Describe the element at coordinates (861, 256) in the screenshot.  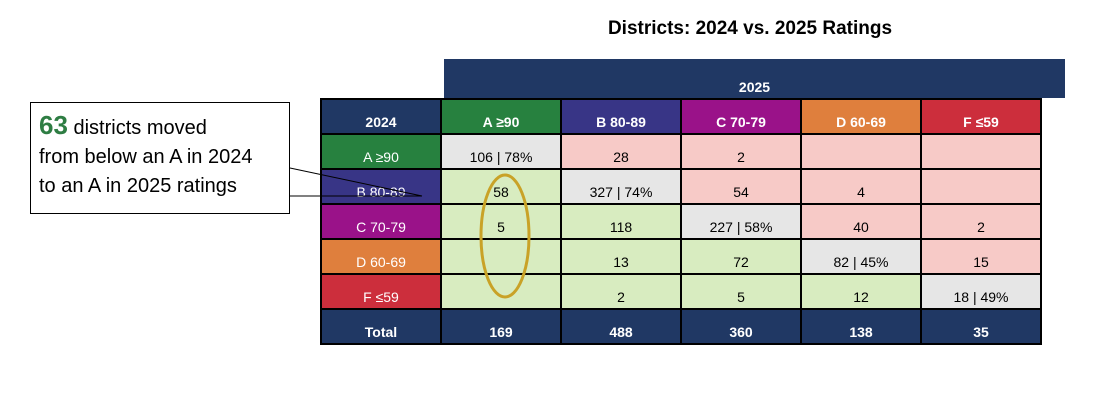
I see `table-cell: 82 | 45%` at that location.